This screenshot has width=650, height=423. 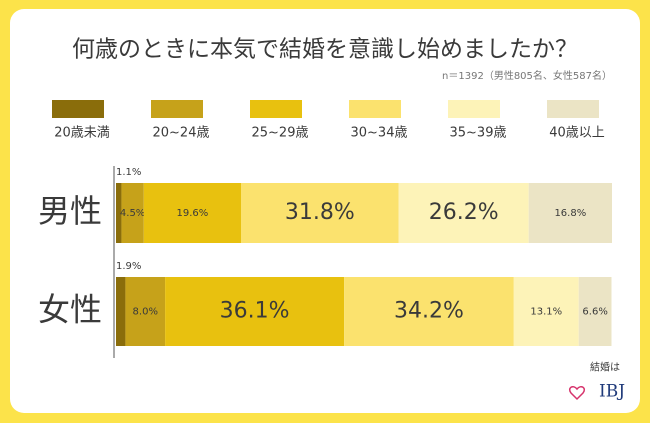 What do you see at coordinates (612, 392) in the screenshot?
I see `logo-brand: IBJ` at bounding box center [612, 392].